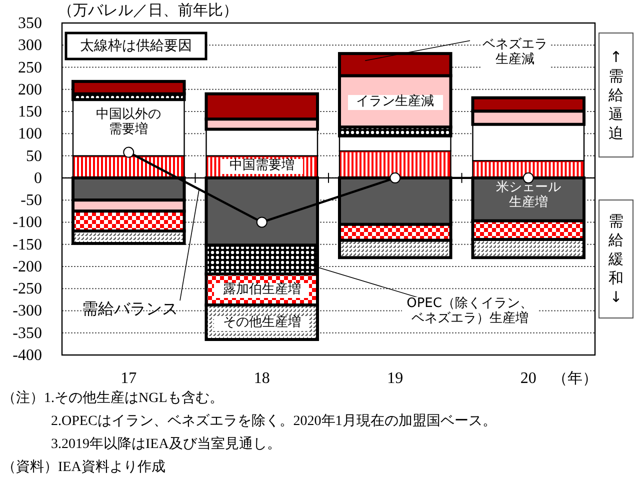 Image resolution: width=639 pixels, height=482 pixels. Describe the element at coordinates (129, 122) in the screenshot. I see `series-label: 中国以外の需要増` at that location.